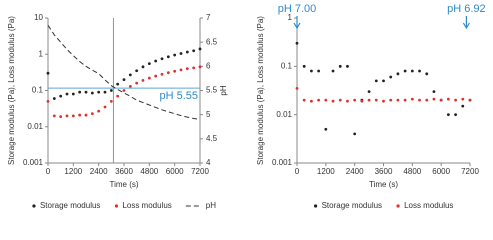 This screenshot has width=493, height=240. Describe the element at coordinates (124, 72) in the screenshot. I see `data-line` at that location.